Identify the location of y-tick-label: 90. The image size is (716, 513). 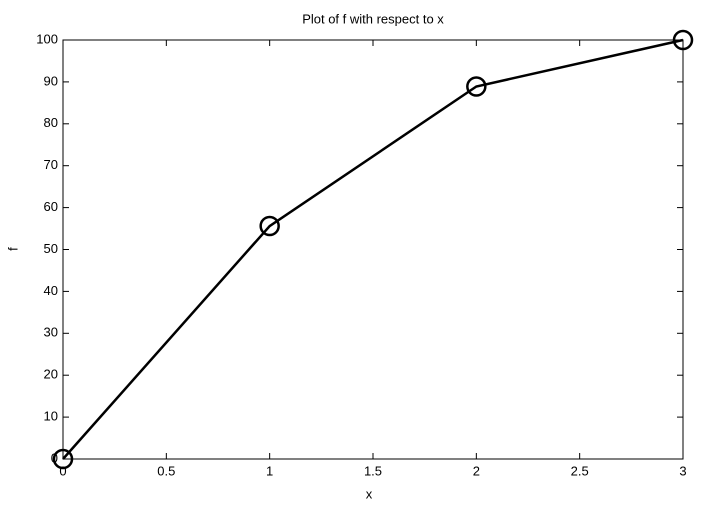
(51, 80).